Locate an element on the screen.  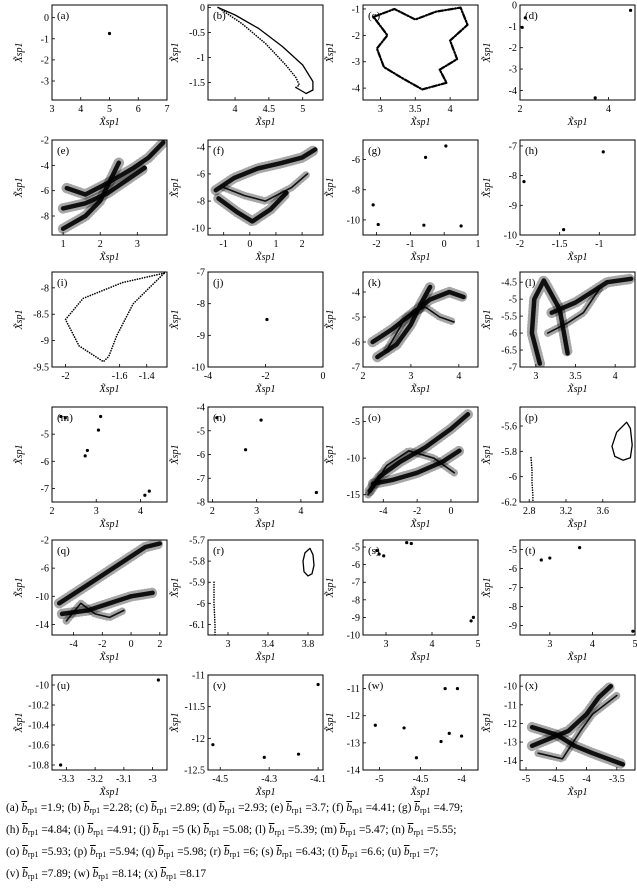
y-tick-label: -11 is located at coordinates (510, 705).